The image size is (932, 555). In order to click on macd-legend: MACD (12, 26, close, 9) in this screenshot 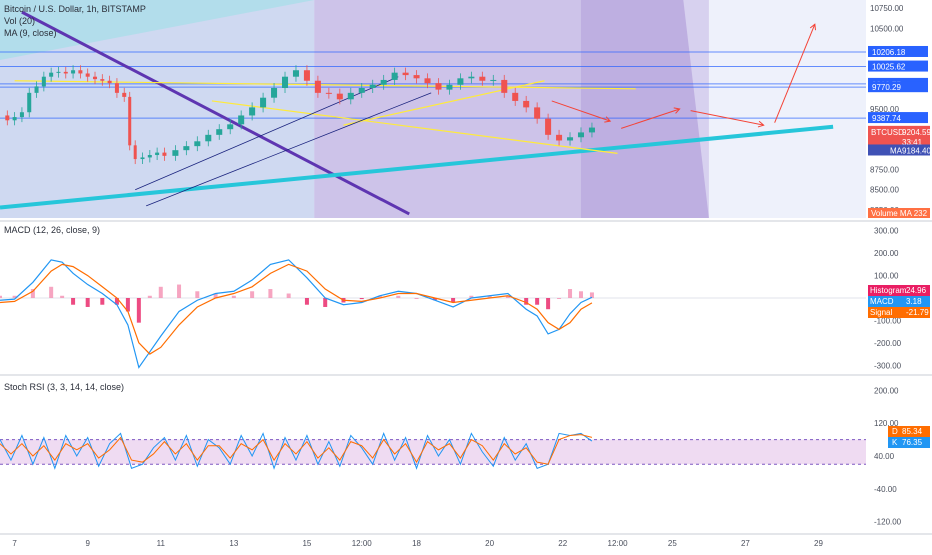, I will do `click(52, 230)`.